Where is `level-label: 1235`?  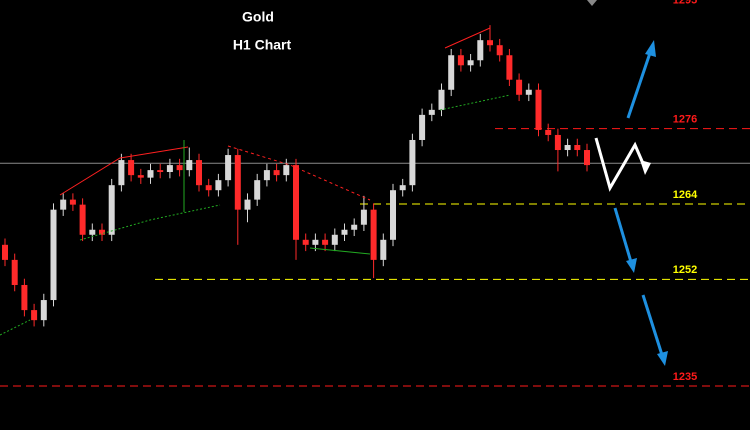 level-label: 1235 is located at coordinates (685, 377).